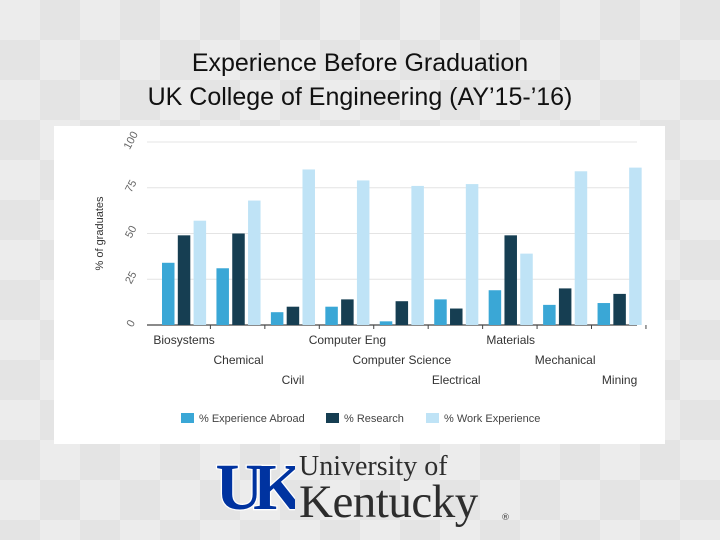 This screenshot has width=720, height=540. Describe the element at coordinates (252, 419) in the screenshot. I see `legend-label: % Experience Abroad` at that location.